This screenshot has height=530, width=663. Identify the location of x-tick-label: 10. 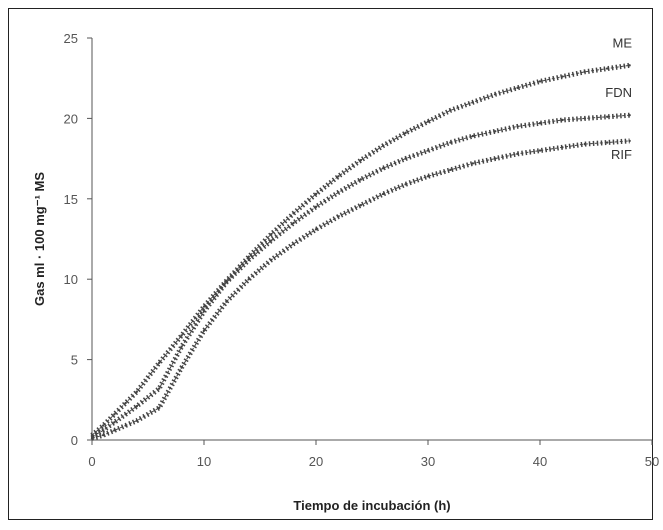
(204, 461).